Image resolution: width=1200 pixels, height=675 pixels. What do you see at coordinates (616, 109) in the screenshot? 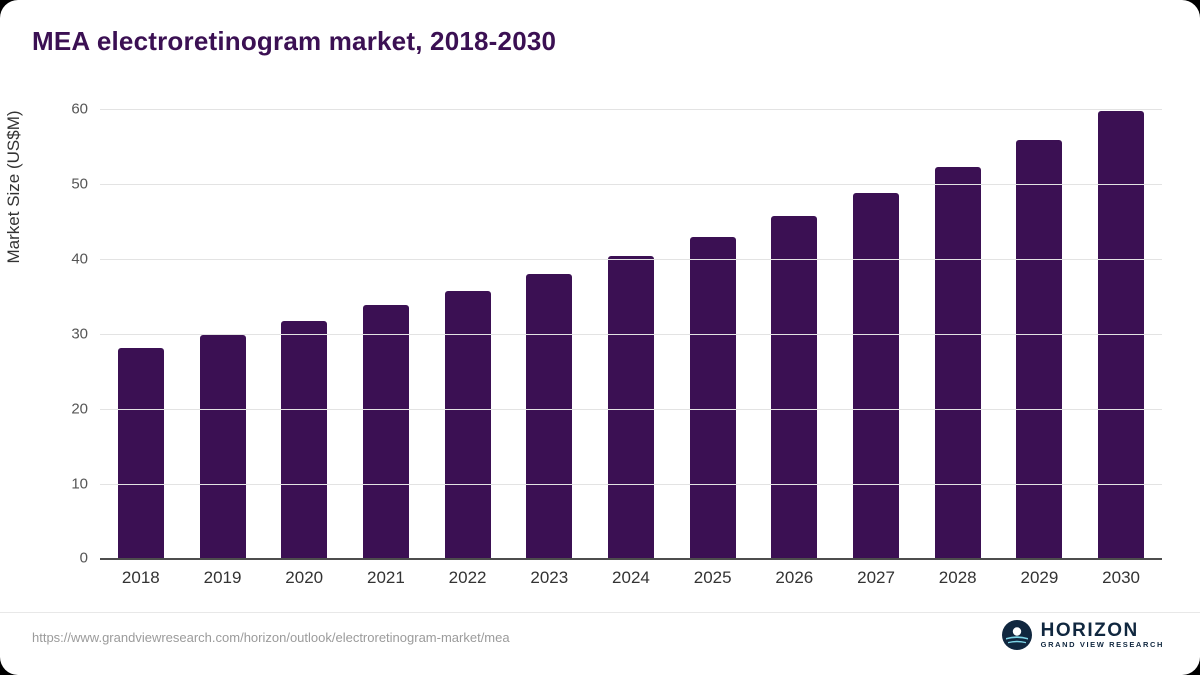
I see `gridline-60: 60` at bounding box center [616, 109].